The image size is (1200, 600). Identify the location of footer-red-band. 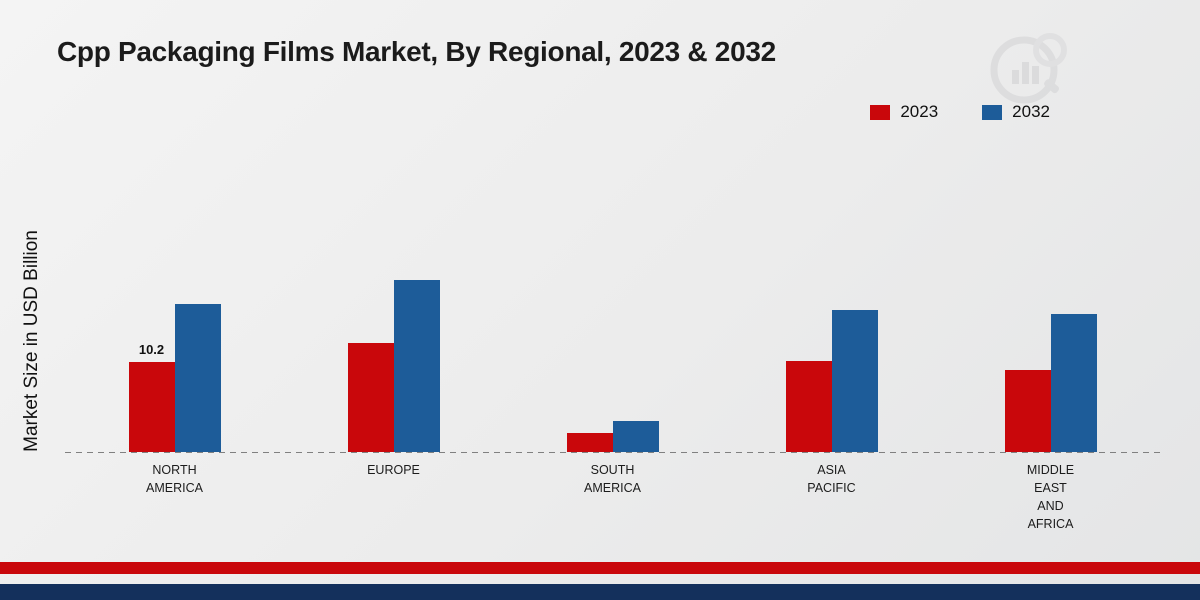
(600, 568).